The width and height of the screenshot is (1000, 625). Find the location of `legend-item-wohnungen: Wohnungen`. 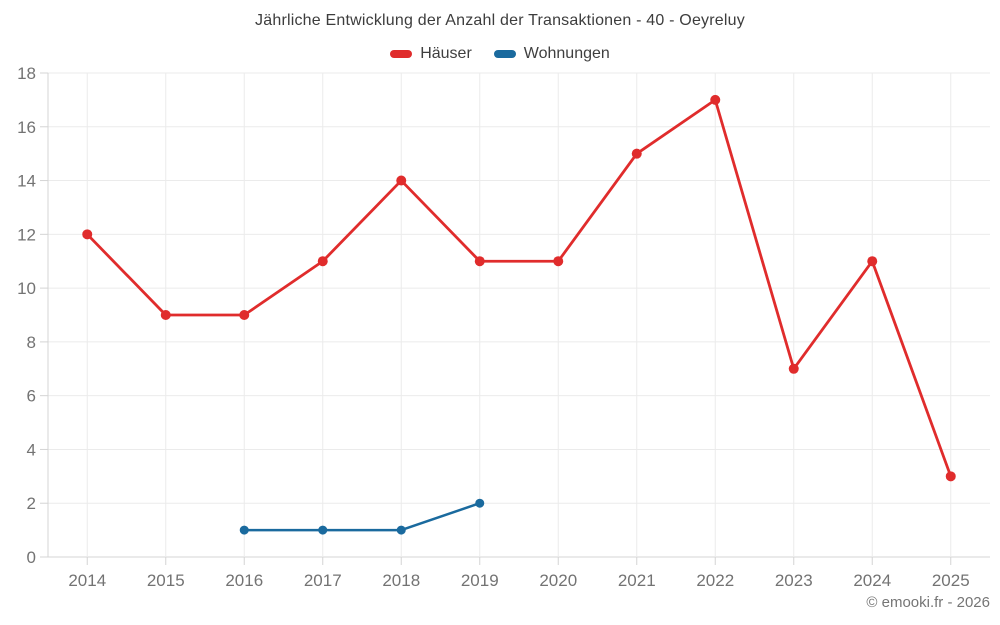

legend-item-wohnungen: Wohnungen is located at coordinates (551, 54).